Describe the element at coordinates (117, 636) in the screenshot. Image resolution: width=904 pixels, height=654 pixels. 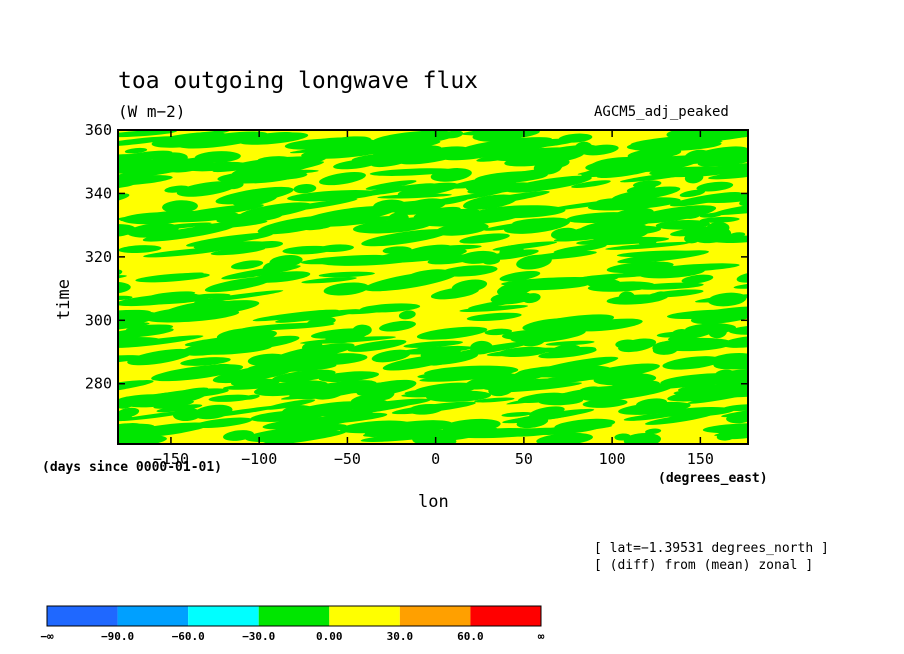
I see `colorbar-label: −90.0` at that location.